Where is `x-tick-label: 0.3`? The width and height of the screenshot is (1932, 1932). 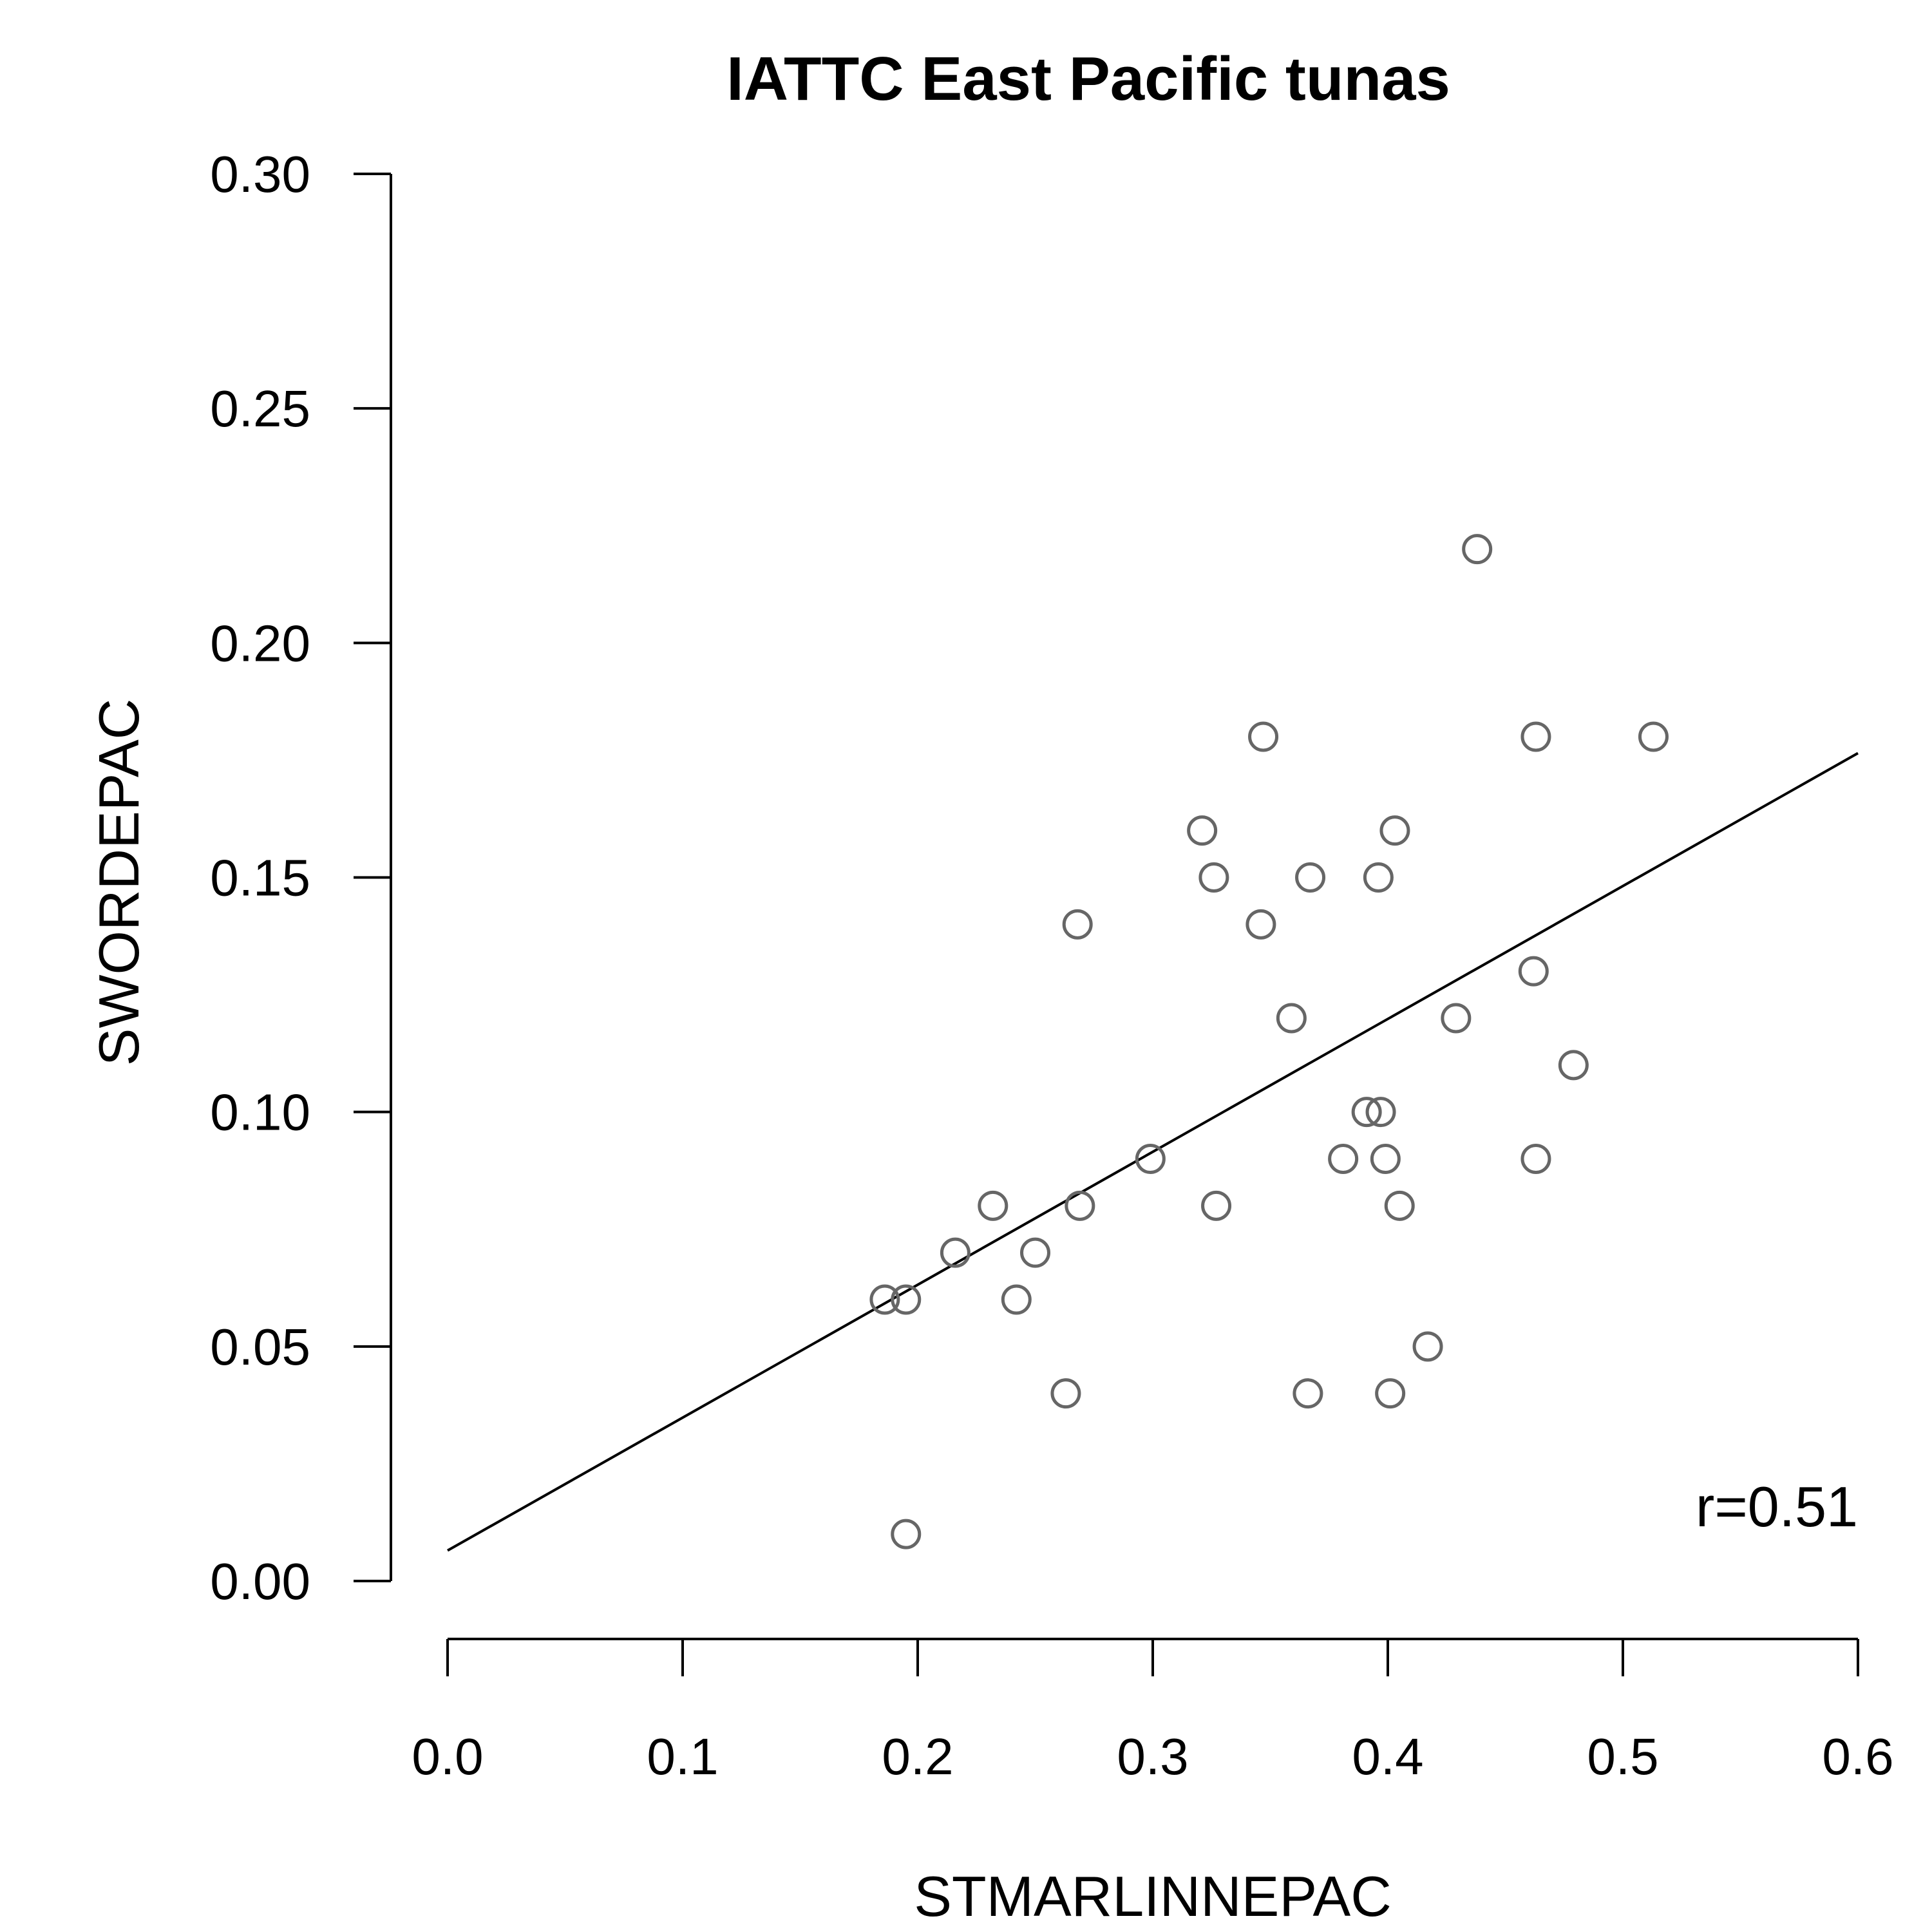
x-tick-label: 0.3 is located at coordinates (1153, 1756).